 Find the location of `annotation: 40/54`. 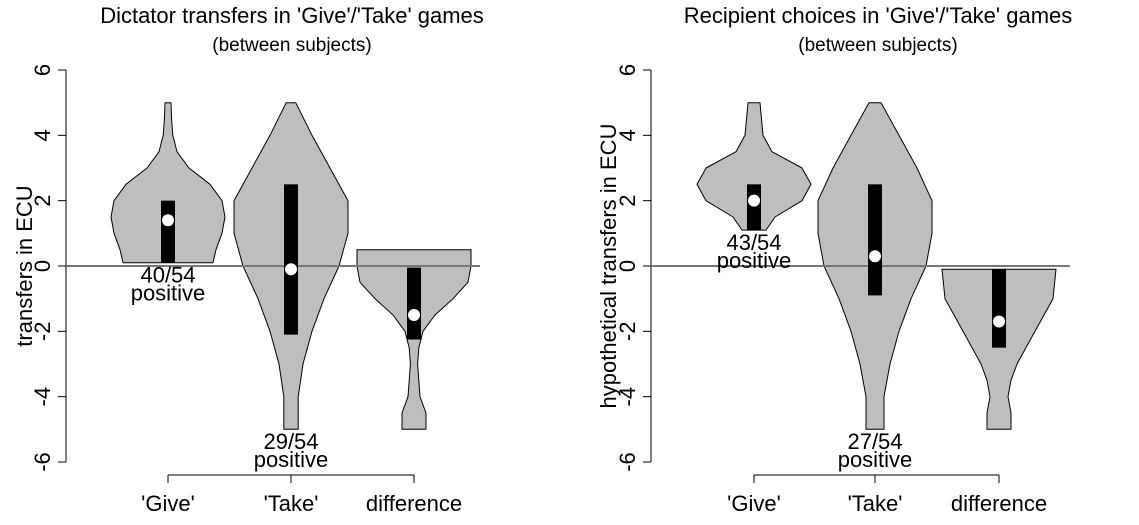

annotation: 40/54 is located at coordinates (167, 275).